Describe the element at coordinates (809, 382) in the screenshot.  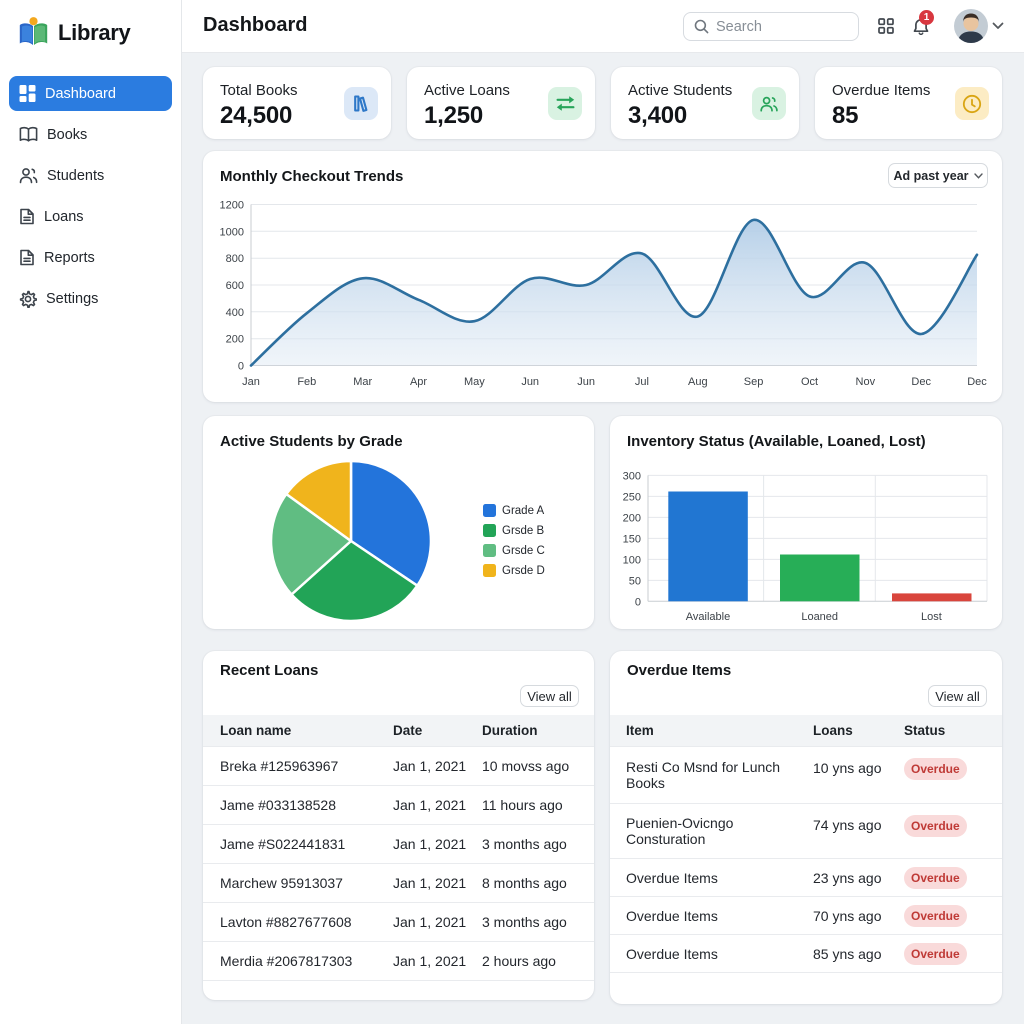
I see `svg-text: Oct` at that location.